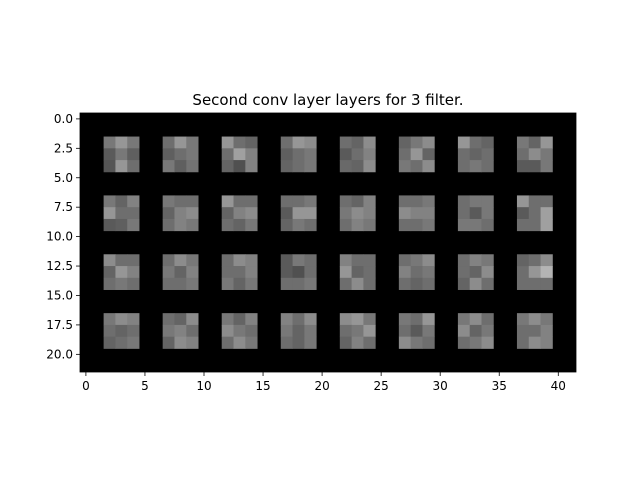  Describe the element at coordinates (321, 386) in the screenshot. I see `x-tick-label: 20` at that location.